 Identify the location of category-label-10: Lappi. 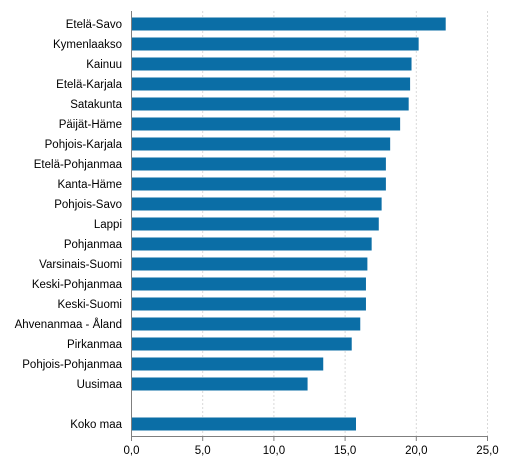
(108, 225).